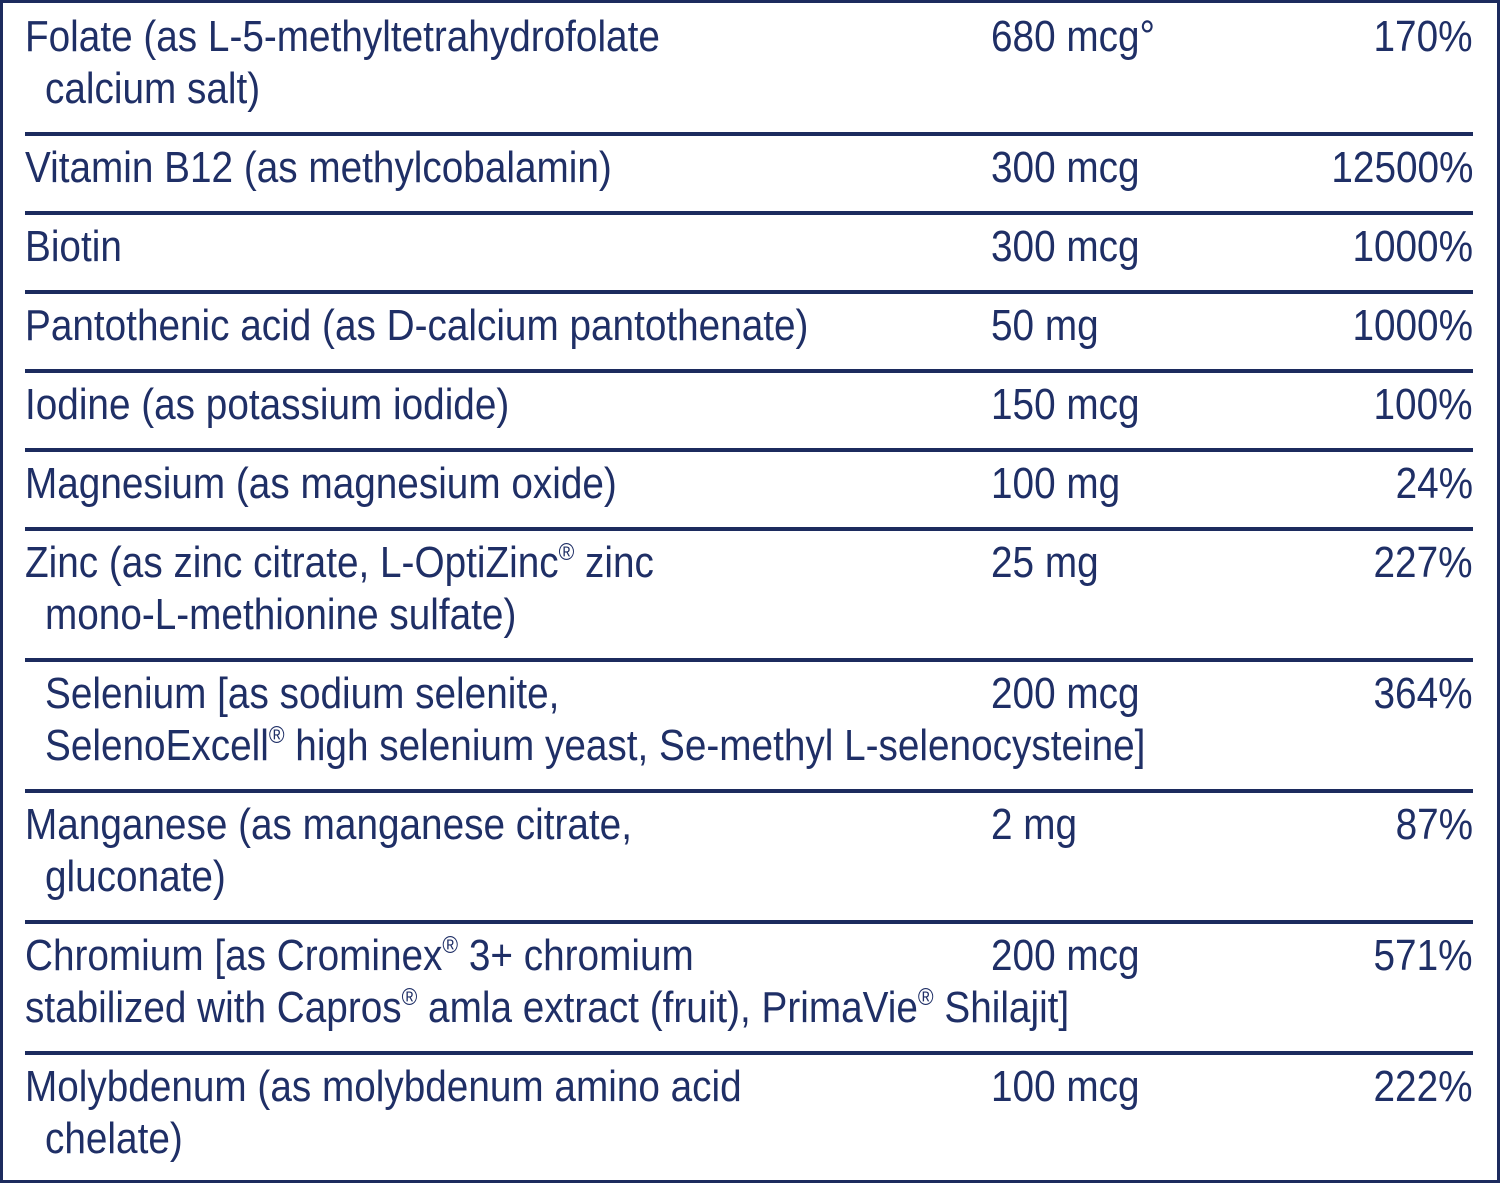 Image resolution: width=1500 pixels, height=1184 pixels. What do you see at coordinates (1401, 167) in the screenshot?
I see `daily-value: 12500%` at bounding box center [1401, 167].